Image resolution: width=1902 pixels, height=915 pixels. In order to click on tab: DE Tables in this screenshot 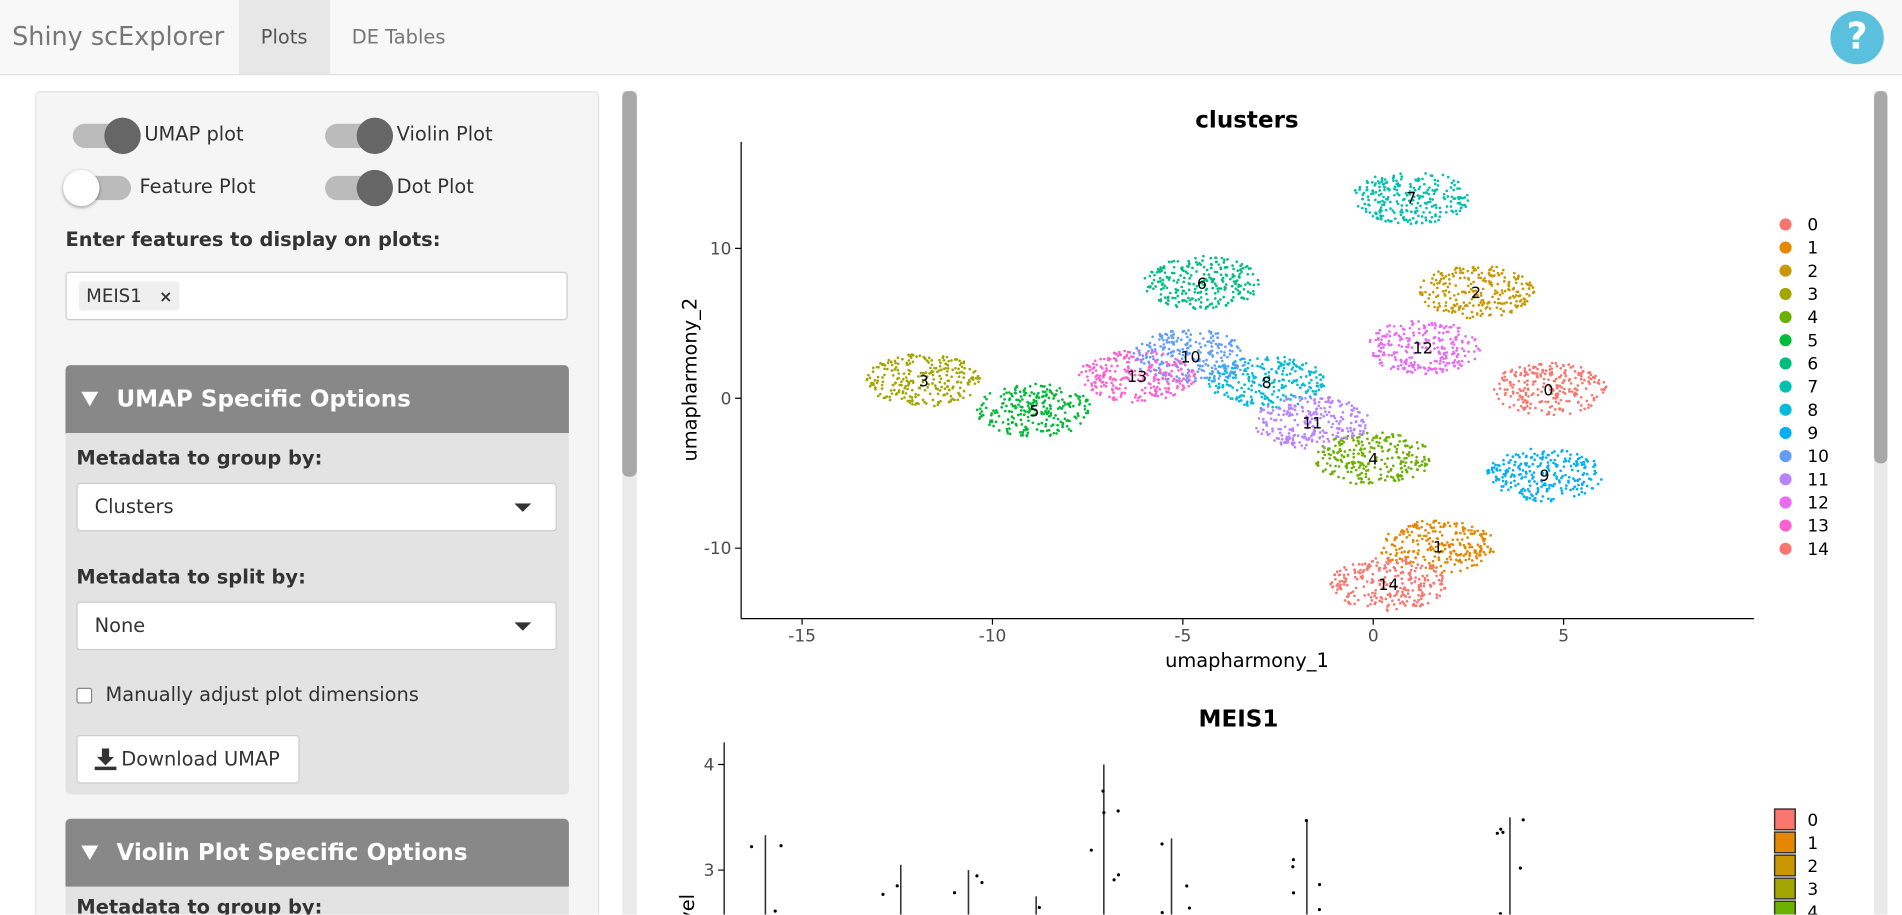, I will do `click(398, 37)`.